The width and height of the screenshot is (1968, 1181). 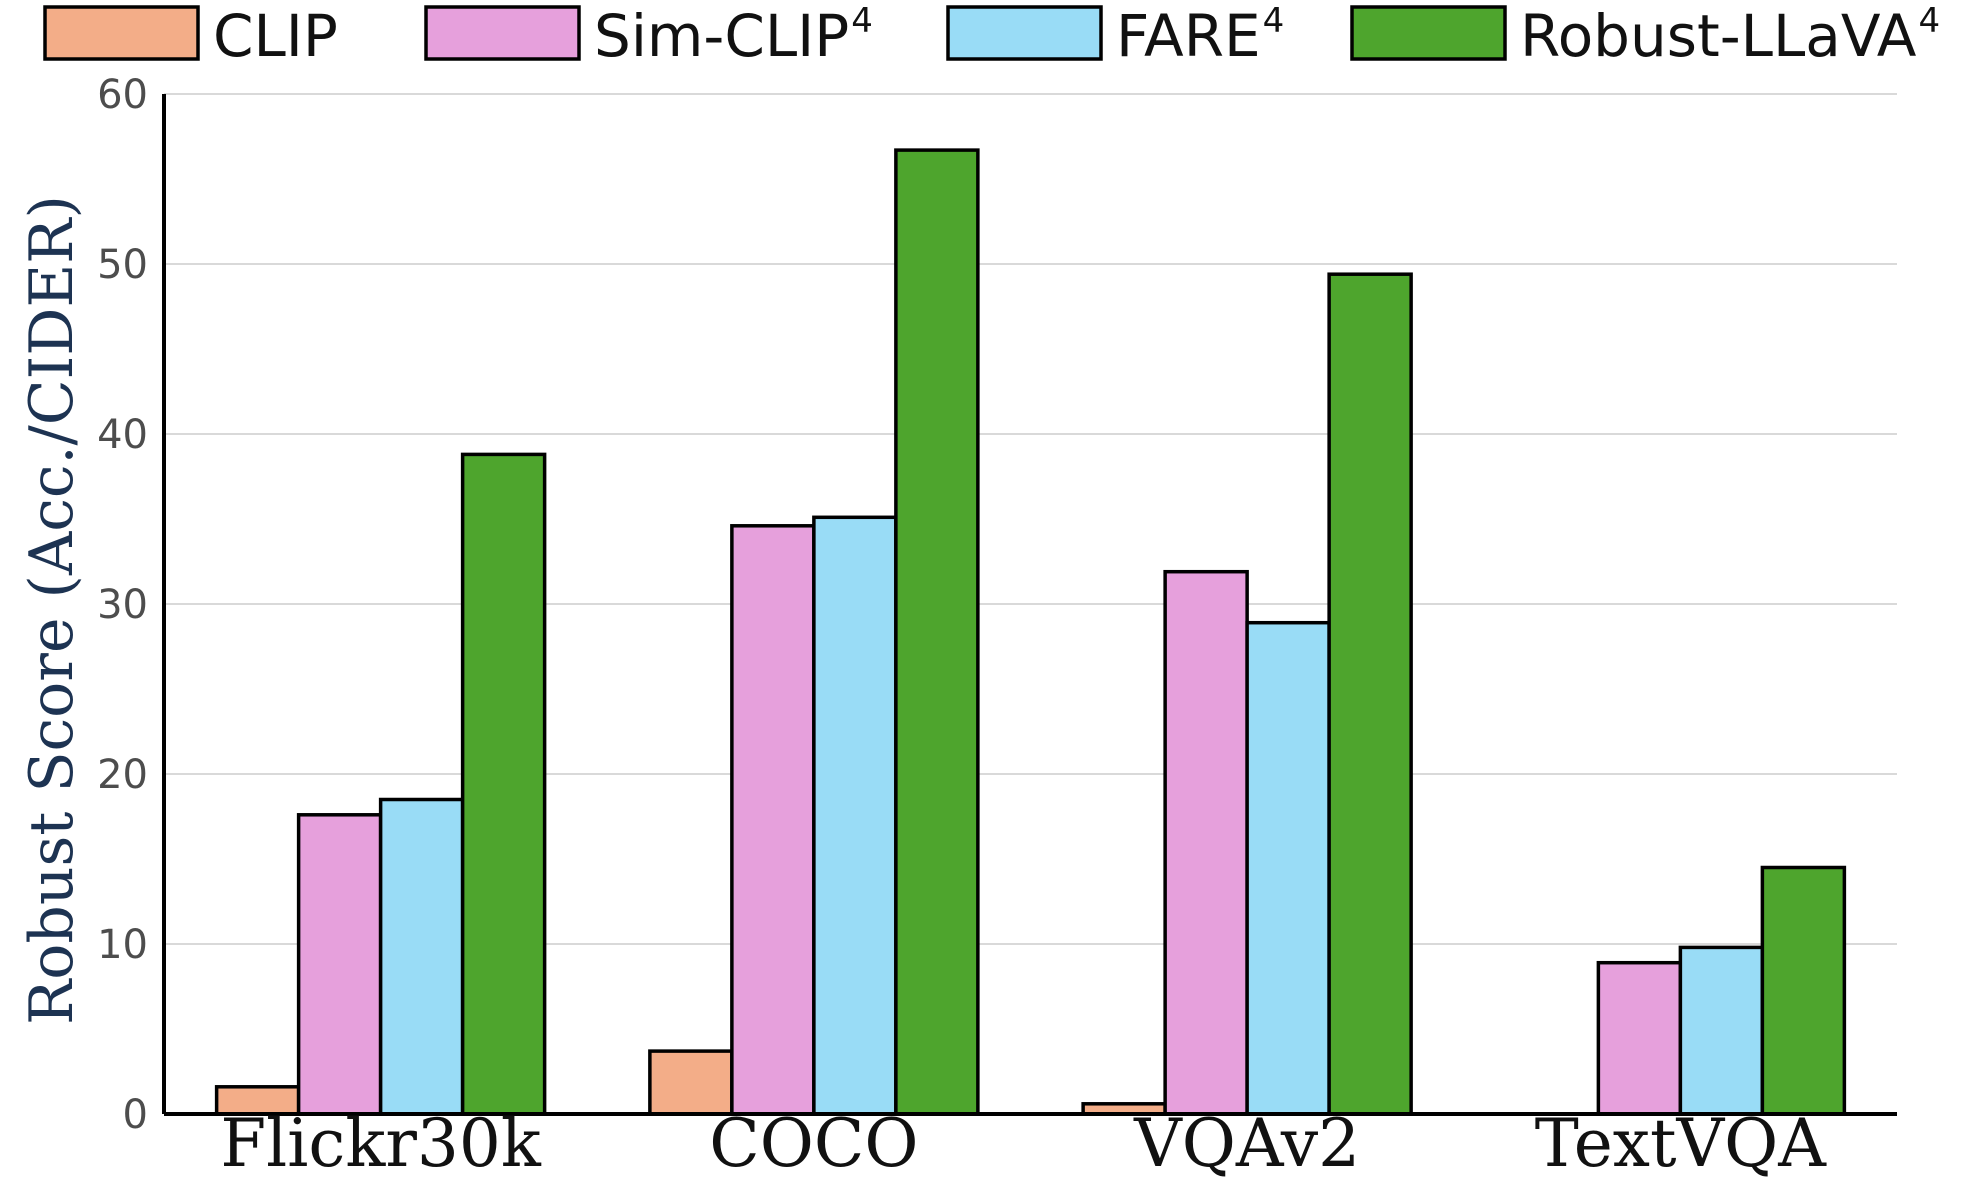 I want to click on bar-sim-clip-textvqa, so click(x=1639, y=1038).